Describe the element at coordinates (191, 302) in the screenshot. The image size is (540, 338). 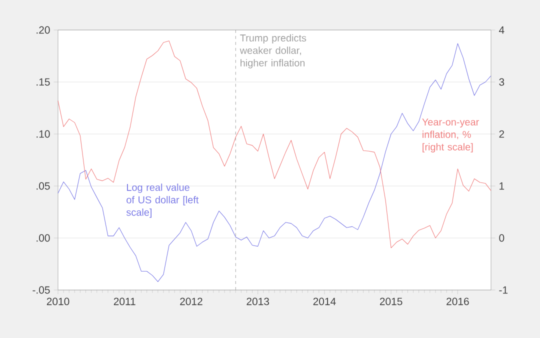
I see `x-tick-label: 2012` at that location.